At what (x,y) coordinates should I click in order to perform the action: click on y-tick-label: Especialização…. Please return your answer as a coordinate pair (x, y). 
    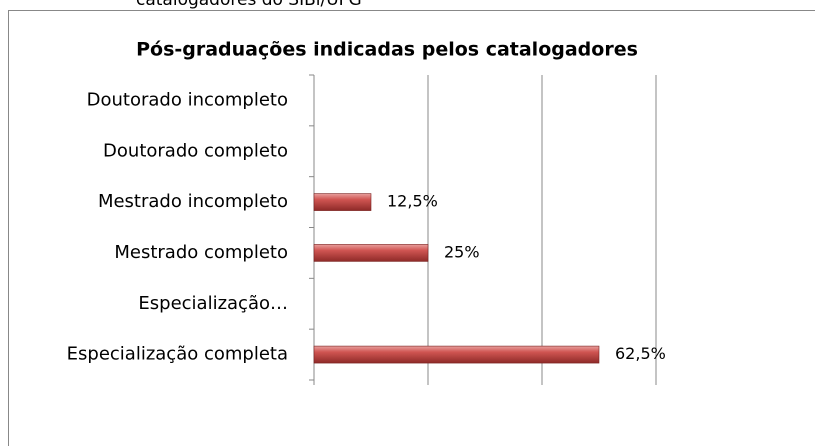
    Looking at the image, I should click on (213, 303).